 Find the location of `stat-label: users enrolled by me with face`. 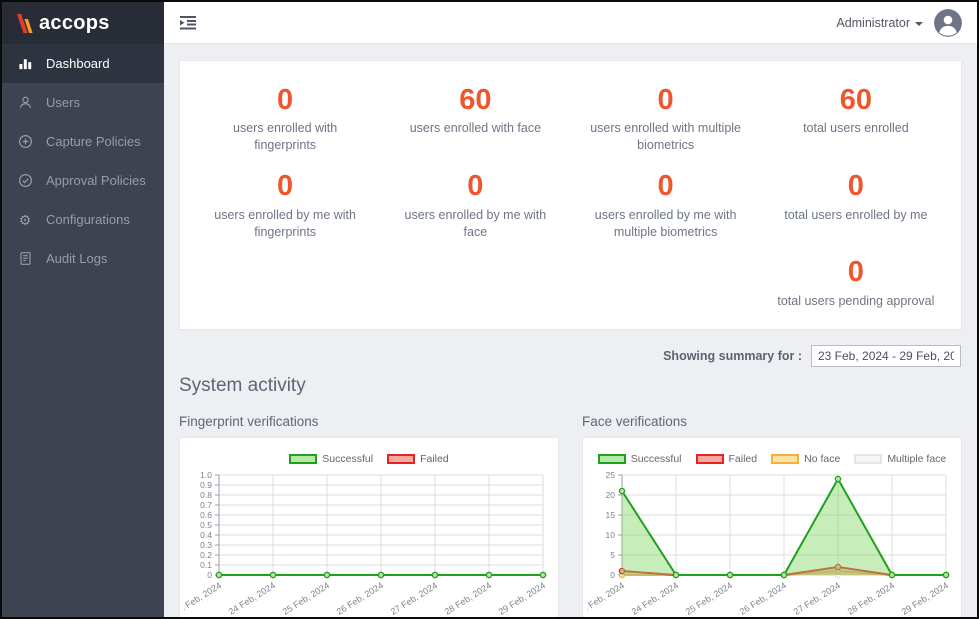

stat-label: users enrolled by me with face is located at coordinates (475, 223).